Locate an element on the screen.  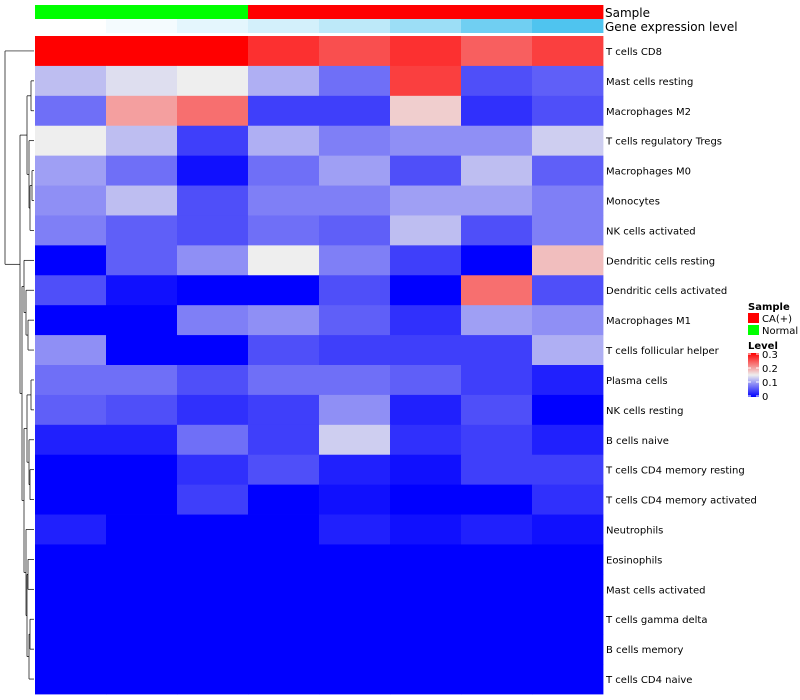
legend-color-bar is located at coordinates (753, 375).